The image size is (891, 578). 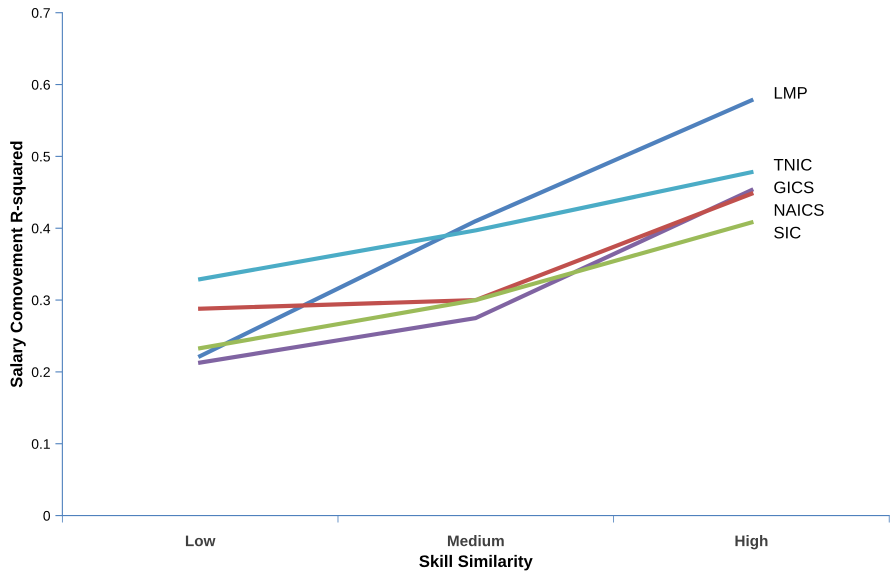 I want to click on x-axis-title: Skill Similarity, so click(x=476, y=562).